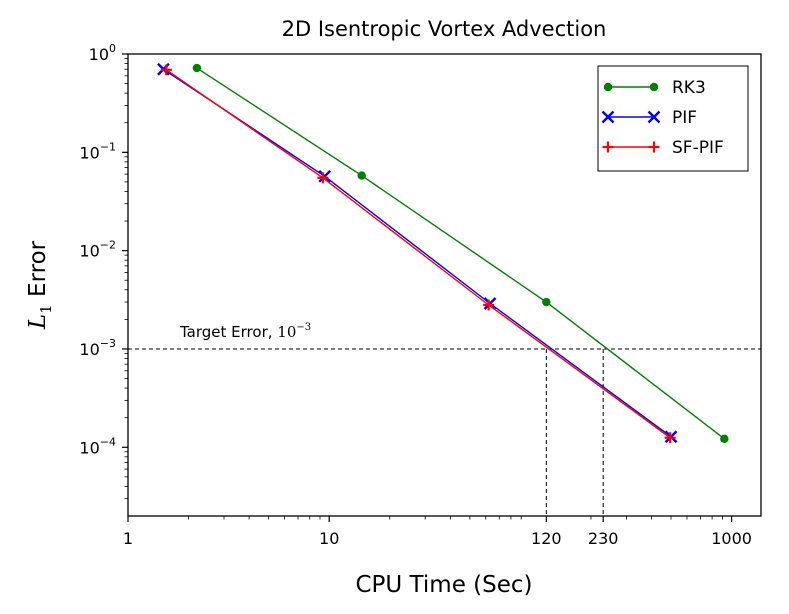 Image resolution: width=789 pixels, height=614 pixels. What do you see at coordinates (654, 147) in the screenshot?
I see `legend-marker-right-sf-pif` at bounding box center [654, 147].